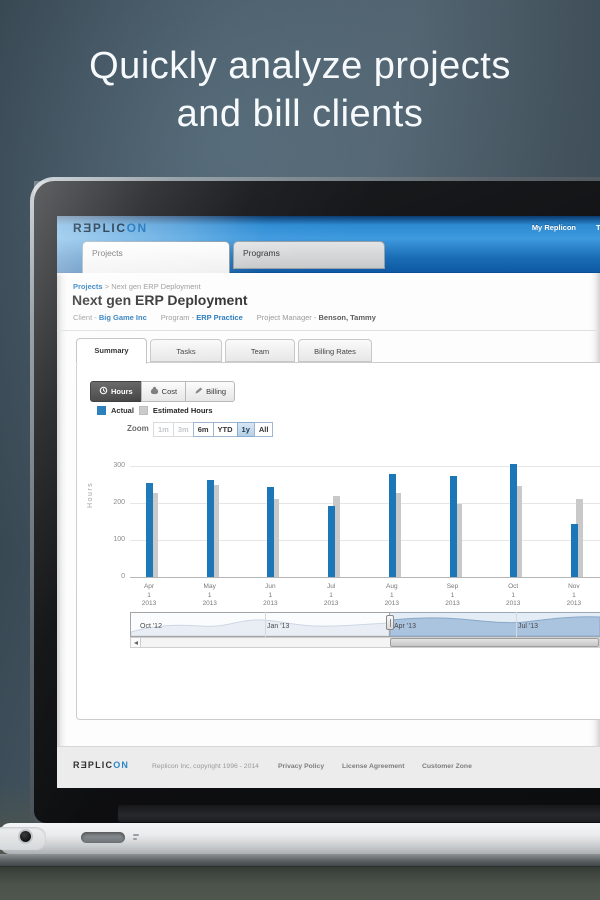 This screenshot has height=900, width=600. Describe the element at coordinates (203, 429) in the screenshot. I see `zoom-button-6m: 6m` at that location.